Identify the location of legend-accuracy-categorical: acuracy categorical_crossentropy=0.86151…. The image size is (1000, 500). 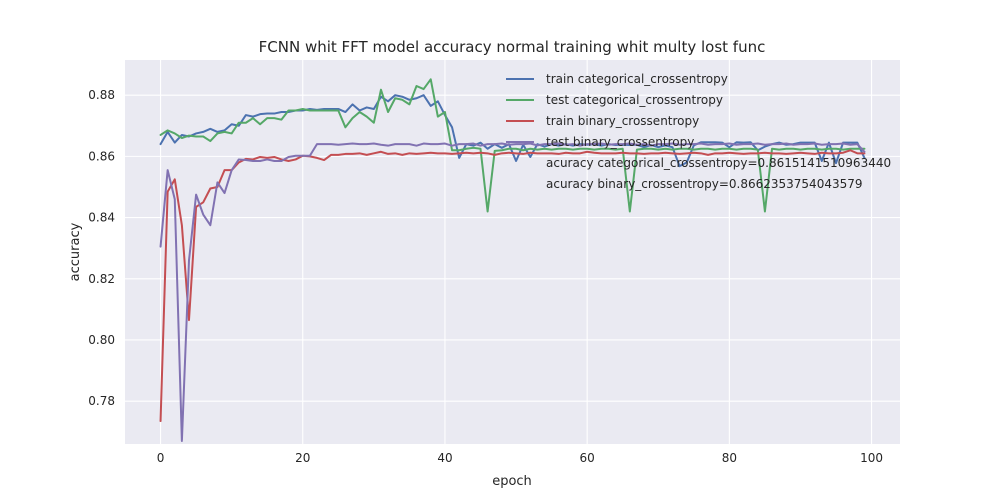
(718, 163).